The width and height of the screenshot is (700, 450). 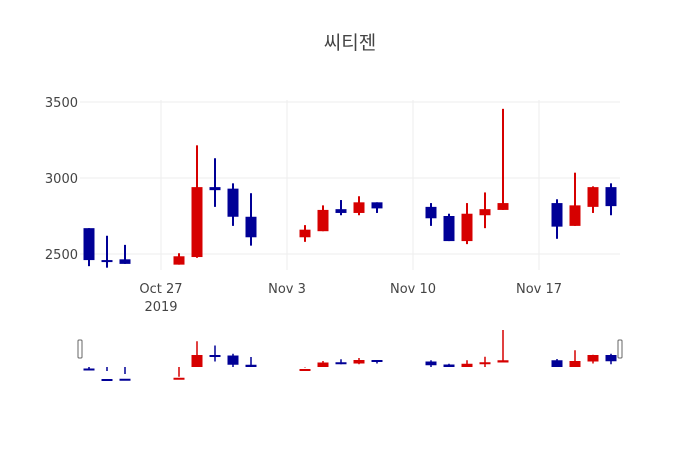 I want to click on y-tick-label: 3500, so click(x=61, y=103).